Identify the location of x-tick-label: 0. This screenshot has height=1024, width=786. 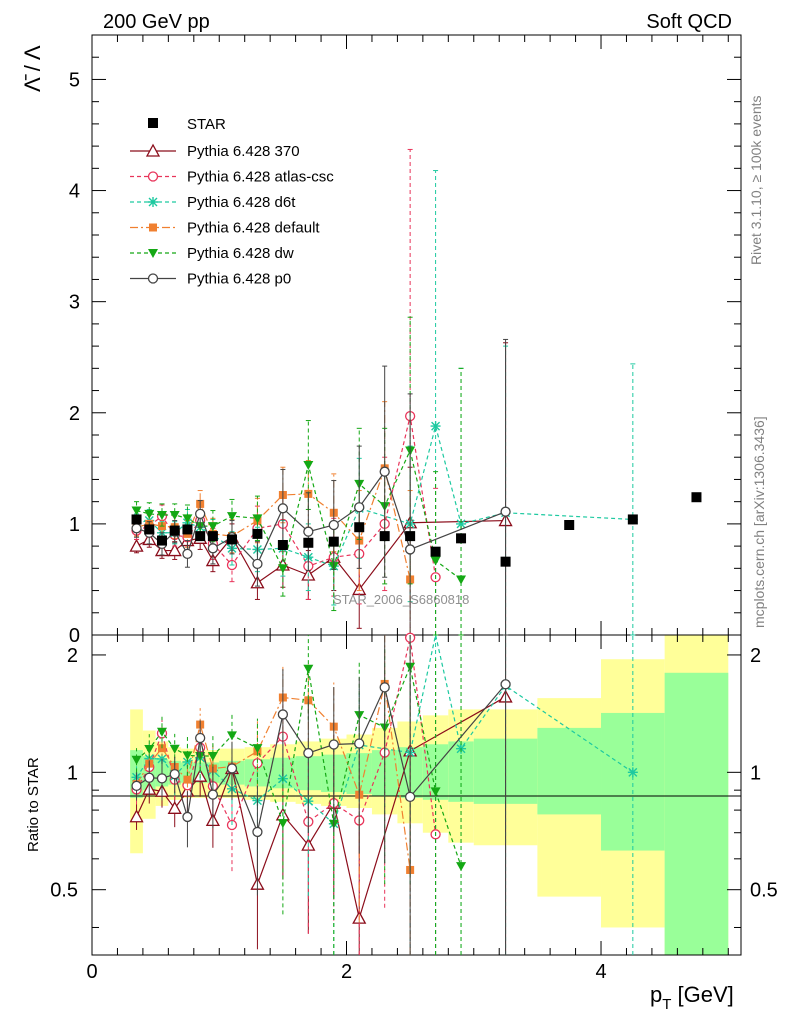
(91, 972).